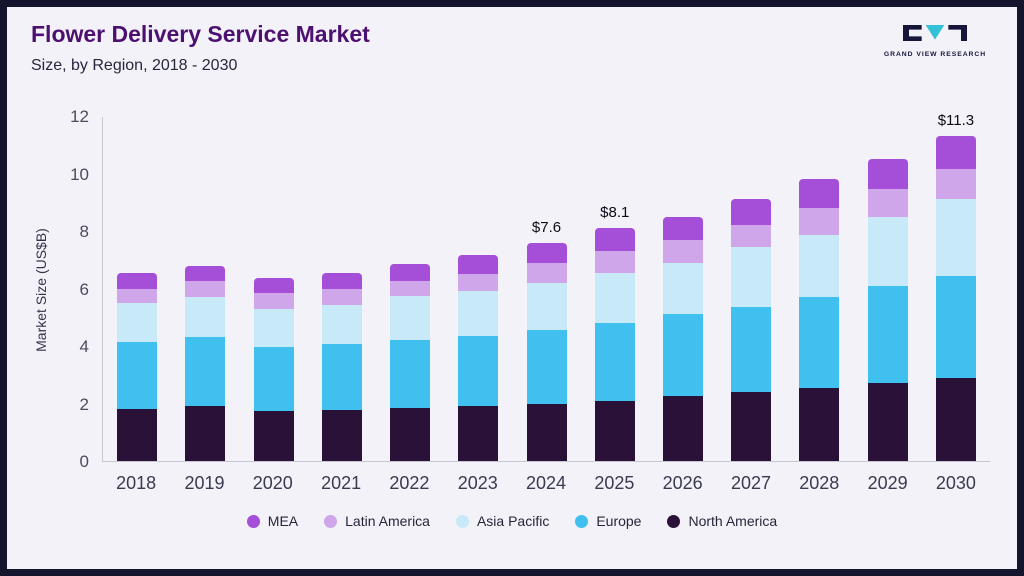 The image size is (1024, 576). Describe the element at coordinates (935, 33) in the screenshot. I see `gvr-logo-icon` at that location.